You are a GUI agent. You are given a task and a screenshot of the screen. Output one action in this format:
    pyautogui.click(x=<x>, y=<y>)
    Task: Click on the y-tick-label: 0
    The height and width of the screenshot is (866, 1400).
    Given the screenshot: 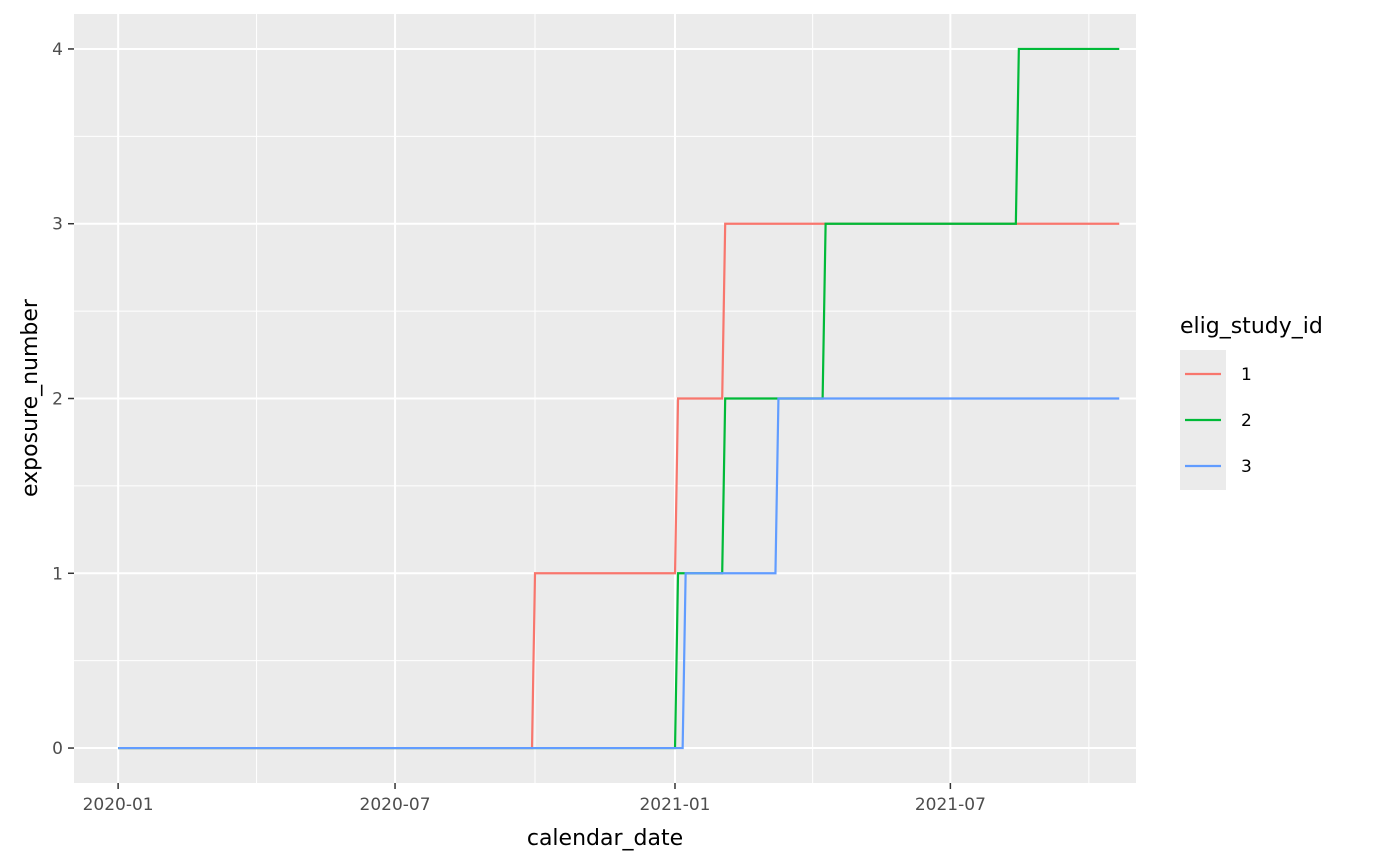 What is the action you would take?
    pyautogui.click(x=57, y=749)
    